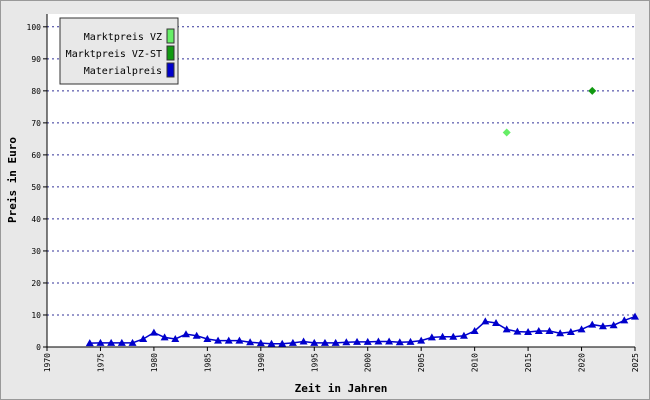 Image resolution: width=650 pixels, height=400 pixels. I want to click on legend-label: Marktpreis VZ-ST, so click(114, 54).